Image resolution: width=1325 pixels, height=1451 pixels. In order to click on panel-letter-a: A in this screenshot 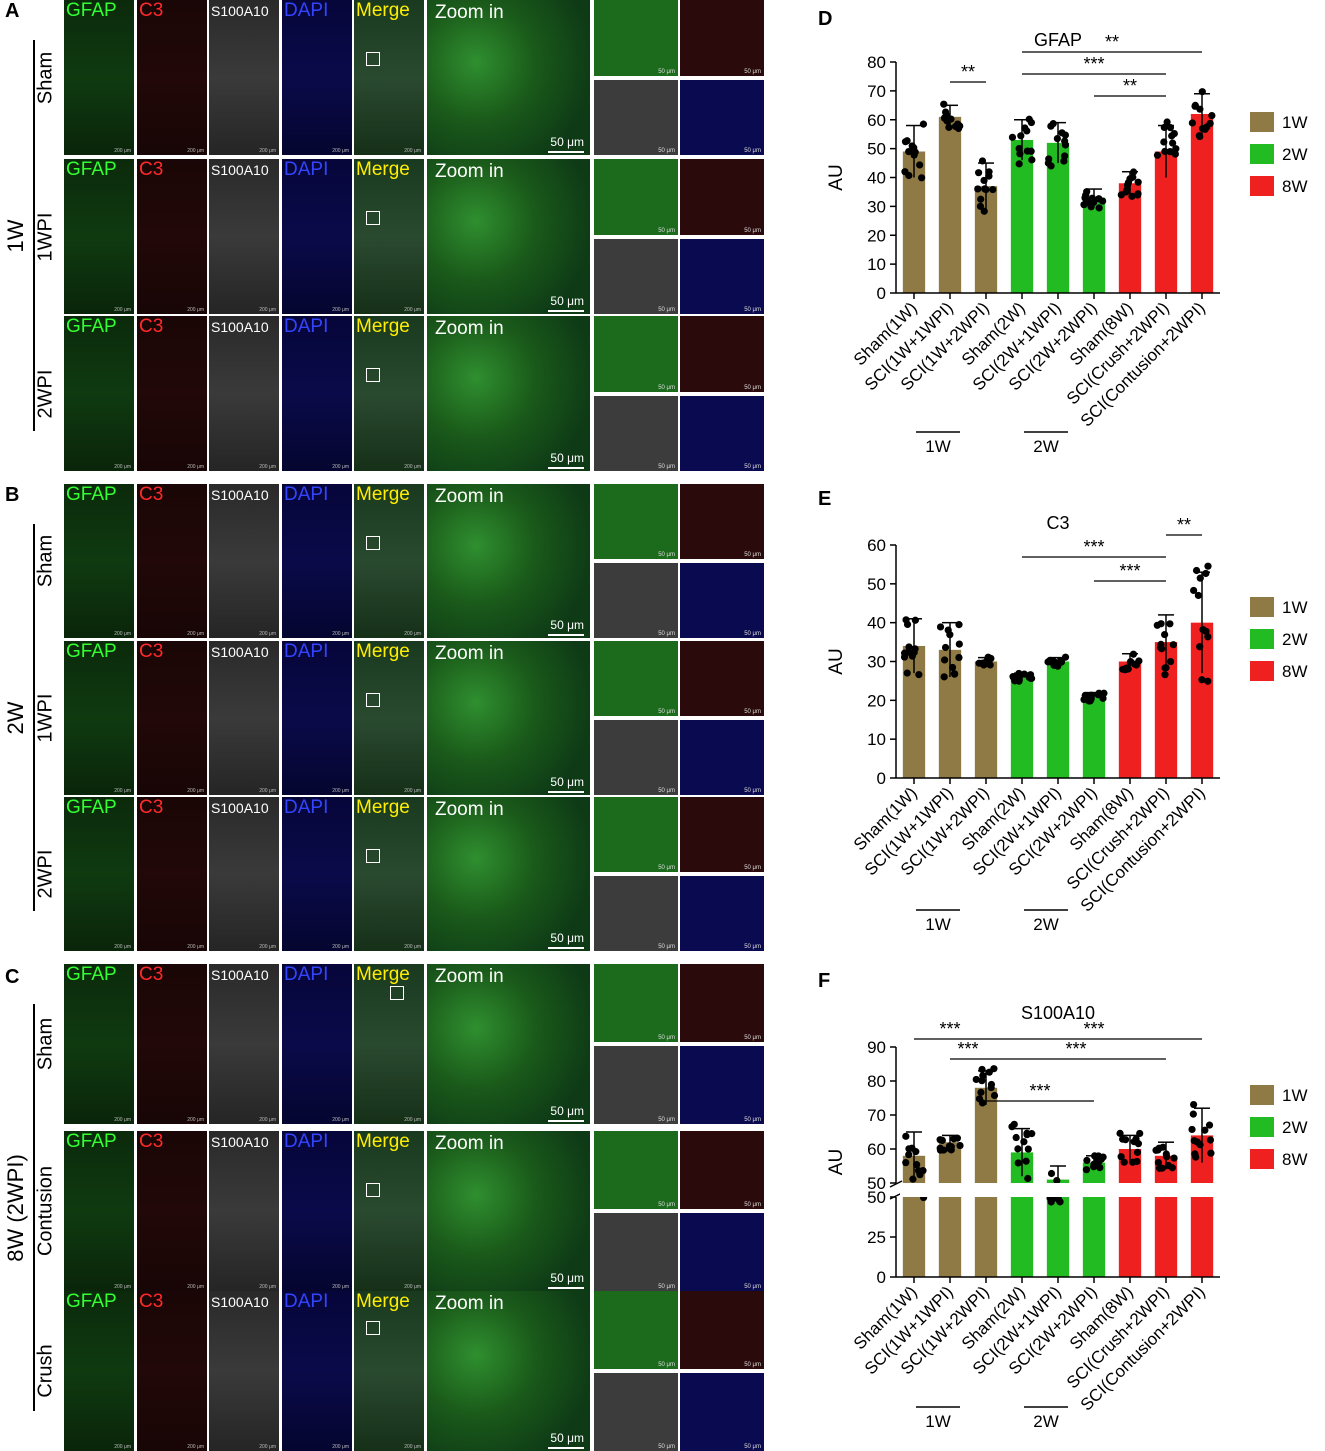, I will do `click(12, 11)`.